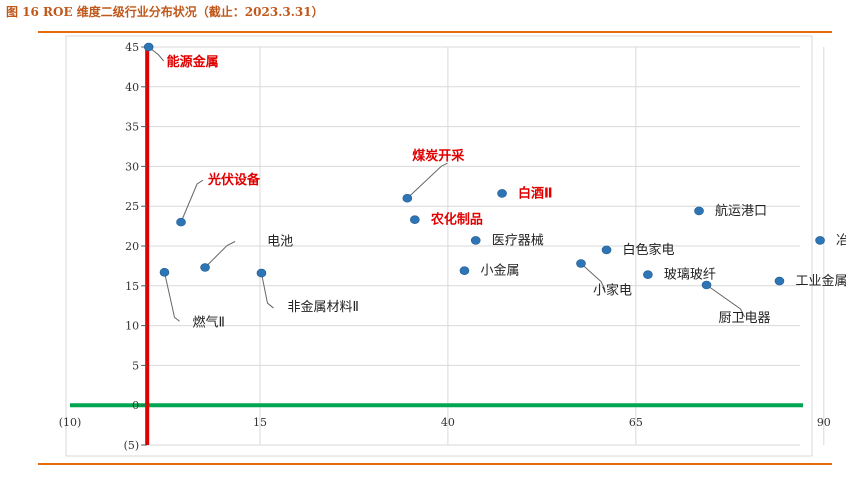 This screenshot has width=846, height=477. What do you see at coordinates (448, 422) in the screenshot?
I see `x-tick-label: 40` at bounding box center [448, 422].